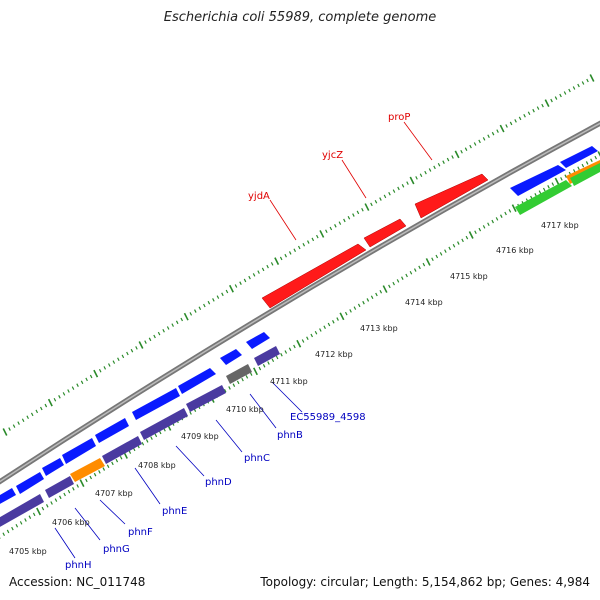 The height and width of the screenshot is (600, 600). What do you see at coordinates (314, 276) in the screenshot?
I see `gene-yjdA` at bounding box center [314, 276].